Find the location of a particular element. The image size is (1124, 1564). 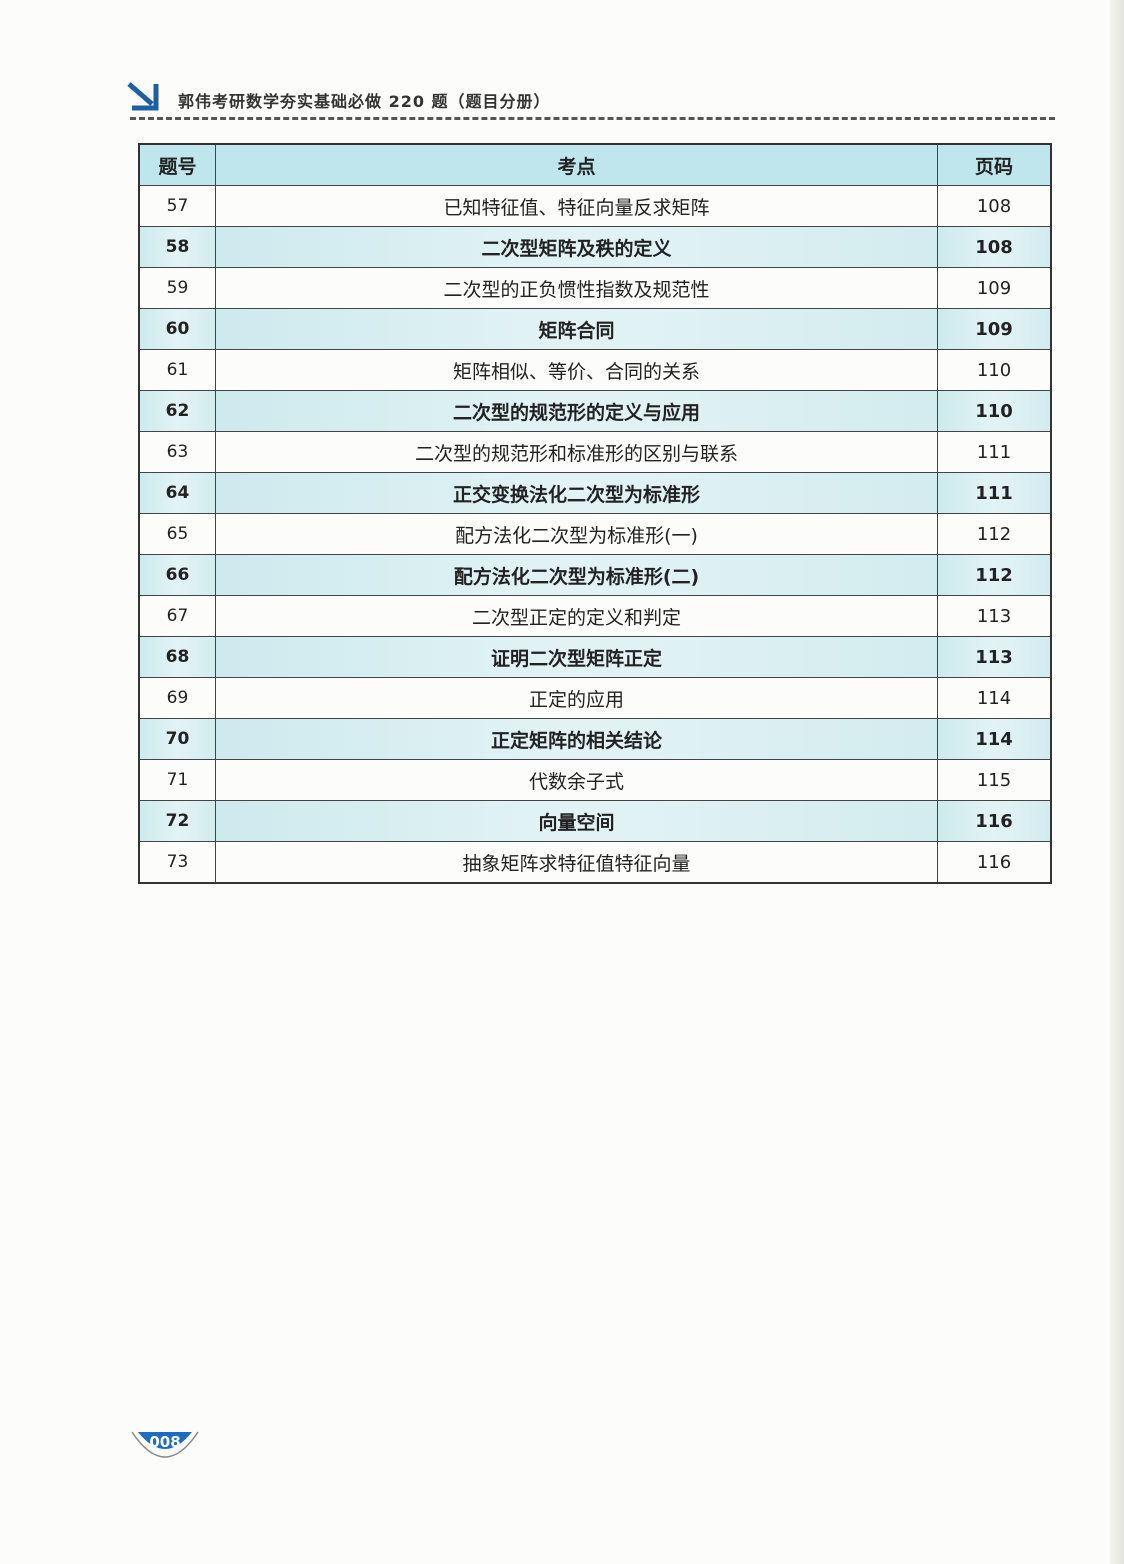

column-header-number: 题号 is located at coordinates (177, 164).